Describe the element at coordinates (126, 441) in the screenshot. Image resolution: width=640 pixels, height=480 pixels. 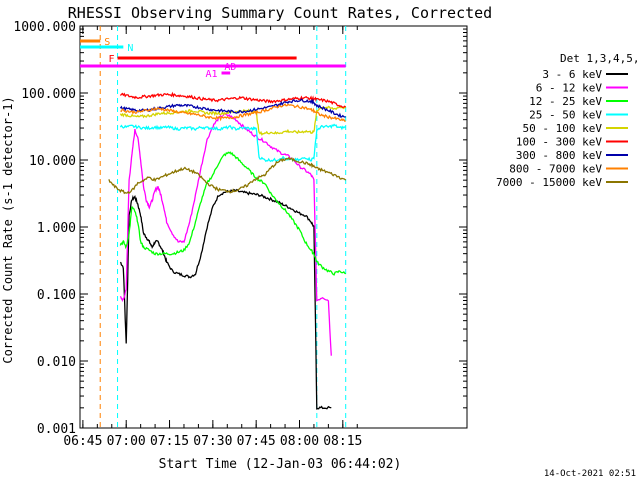
I see `x-tick-label: 07:00` at that location.